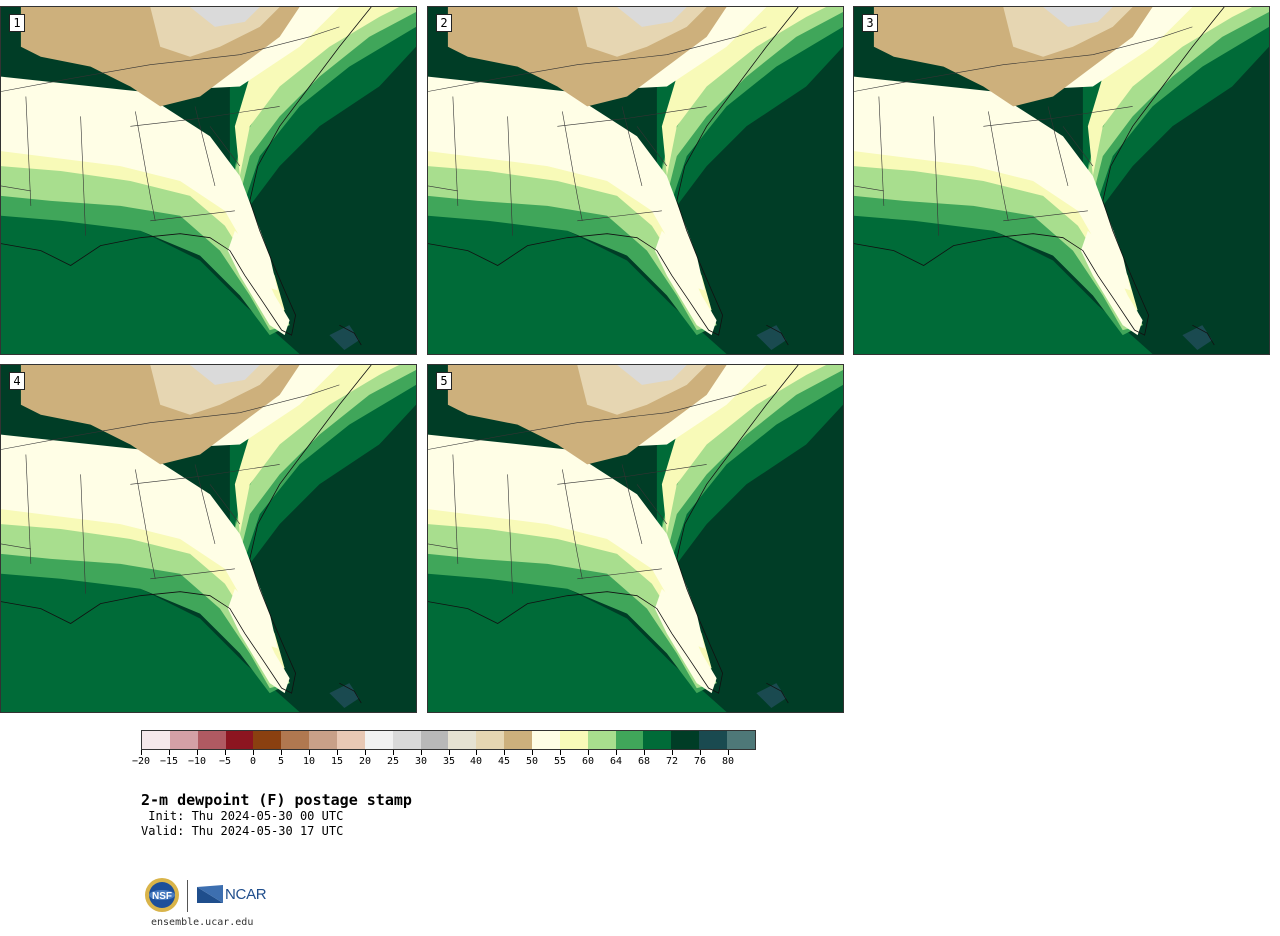 The width and height of the screenshot is (1280, 936). Describe the element at coordinates (672, 761) in the screenshot. I see `colorbar-tick-label: 72` at that location.